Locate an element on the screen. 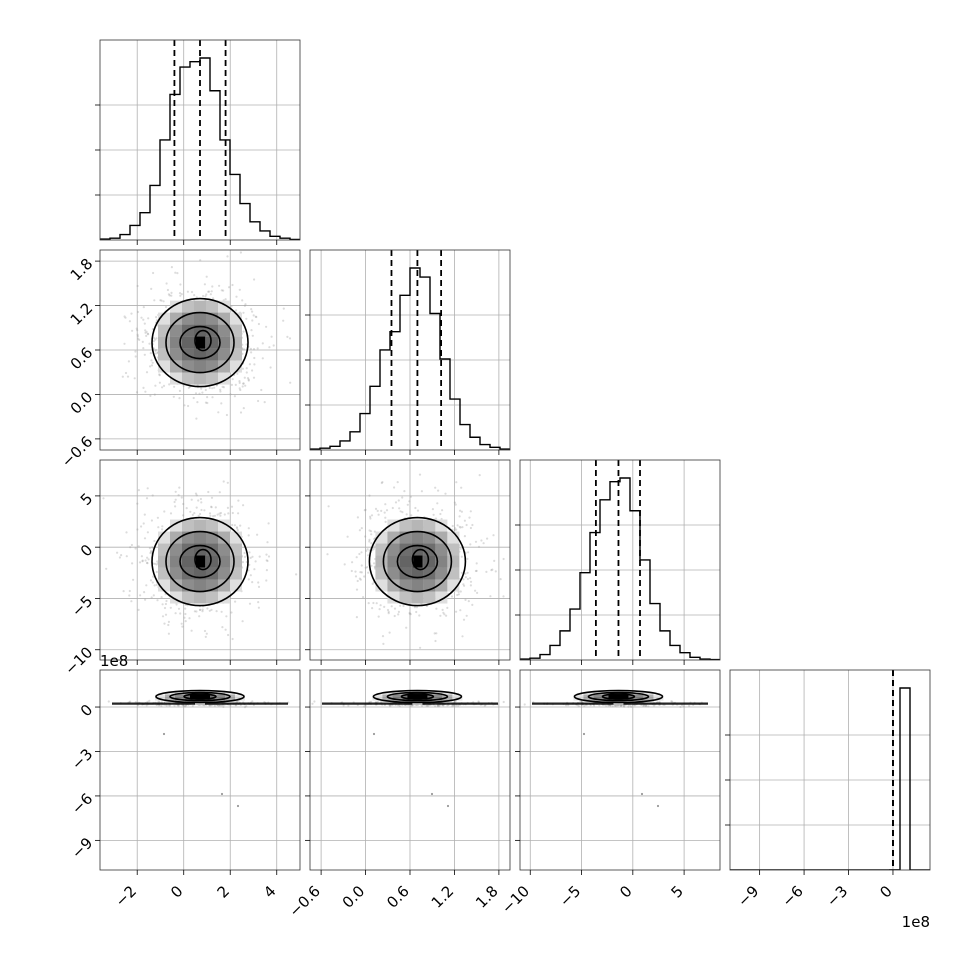 This screenshot has width=970, height=970. x-tick-label: 1.2 is located at coordinates (443, 897).